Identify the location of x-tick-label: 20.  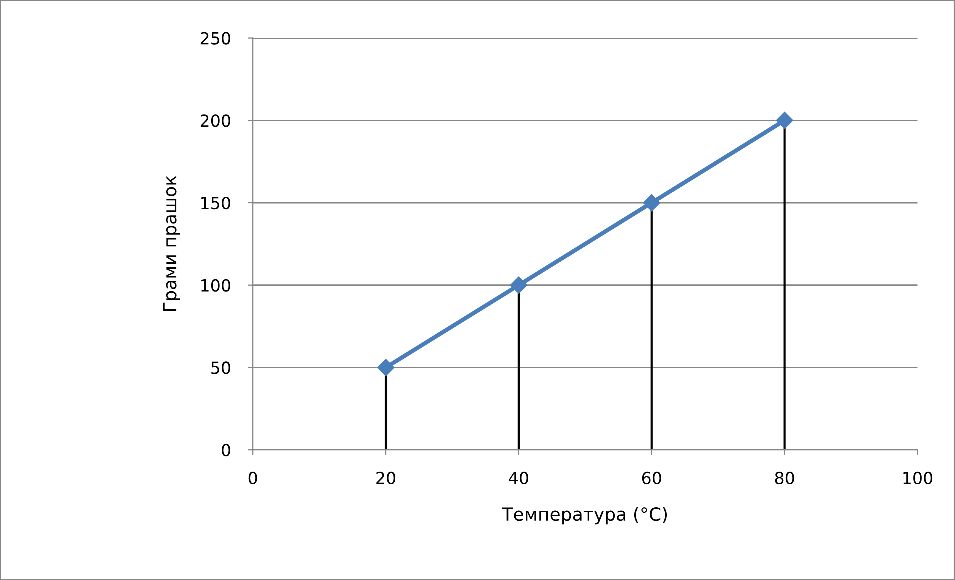
(386, 478).